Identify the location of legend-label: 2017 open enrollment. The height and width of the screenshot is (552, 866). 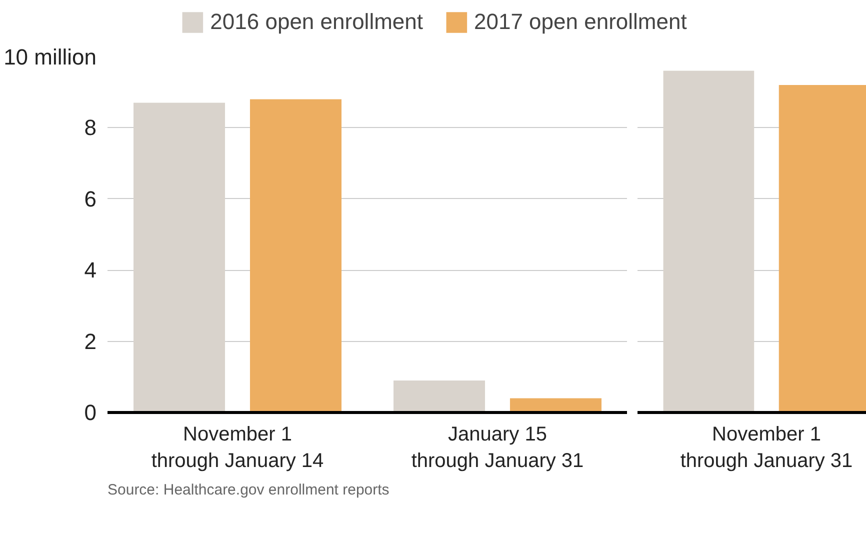
(580, 22).